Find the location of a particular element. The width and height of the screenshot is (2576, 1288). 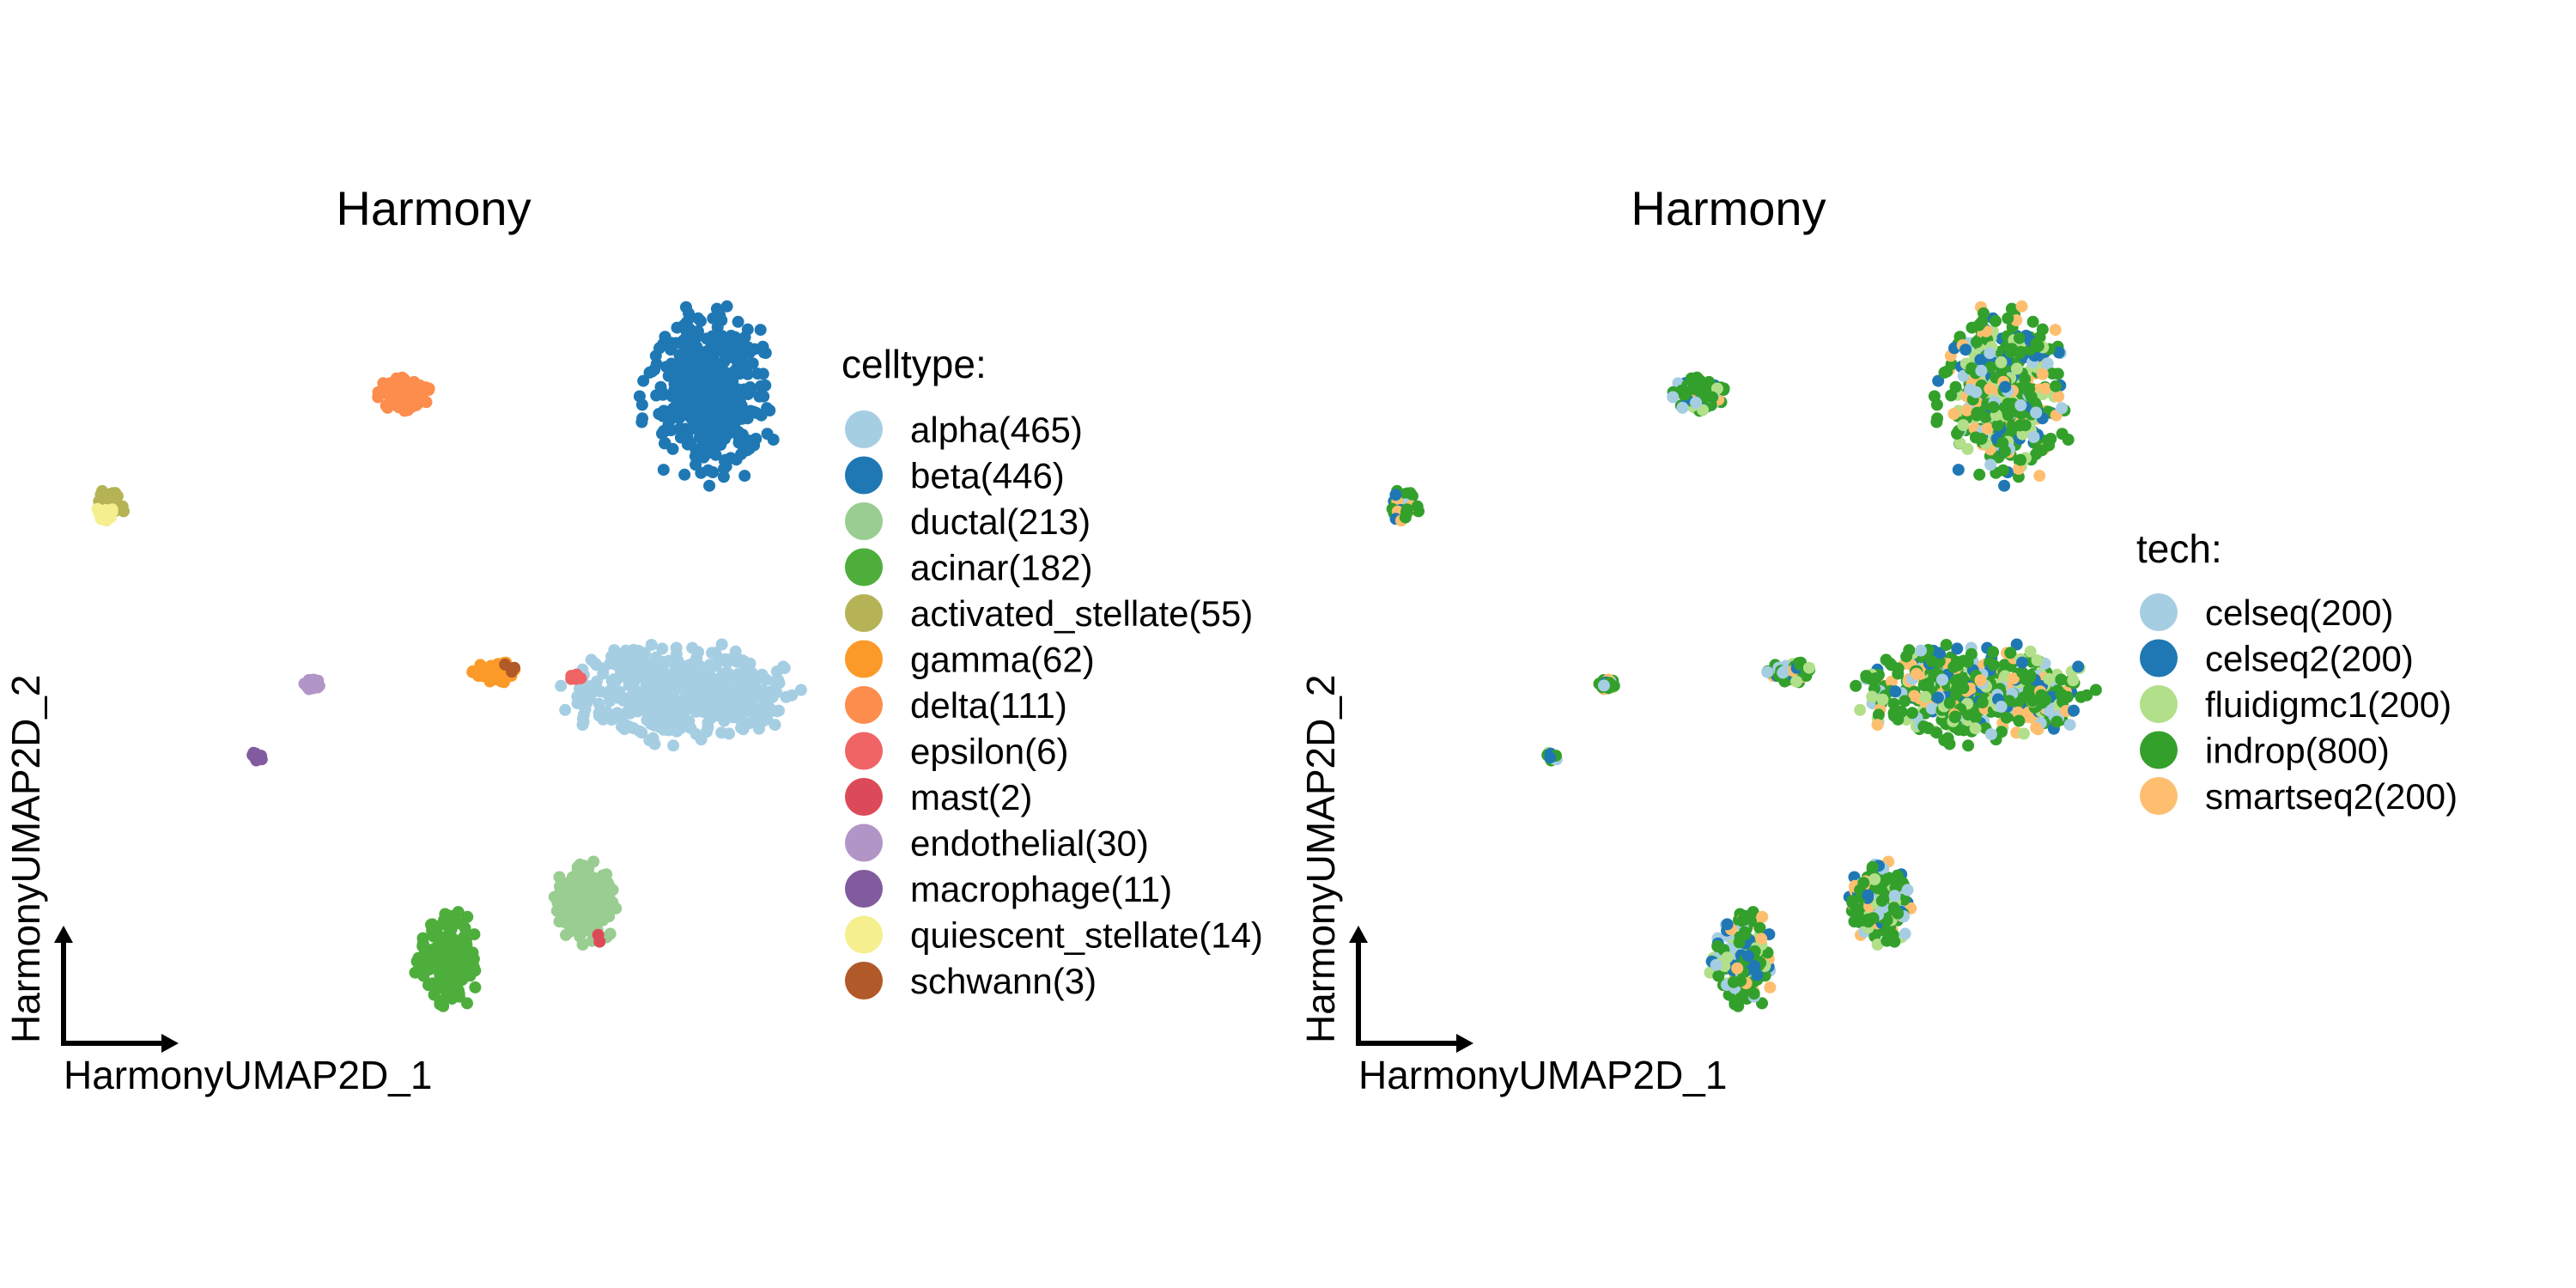

y-axis-arrowhead is located at coordinates (1358, 935).